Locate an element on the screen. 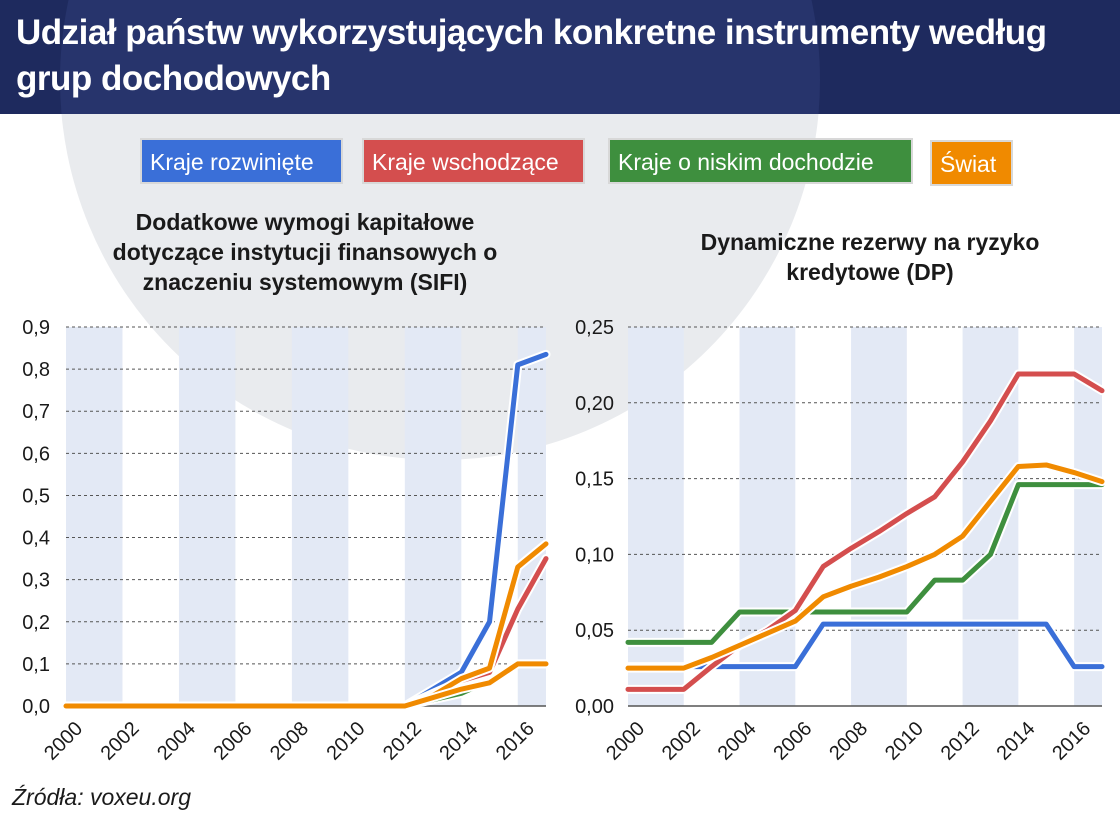  chart0-x-tick-label: 2004 is located at coordinates (176, 741).